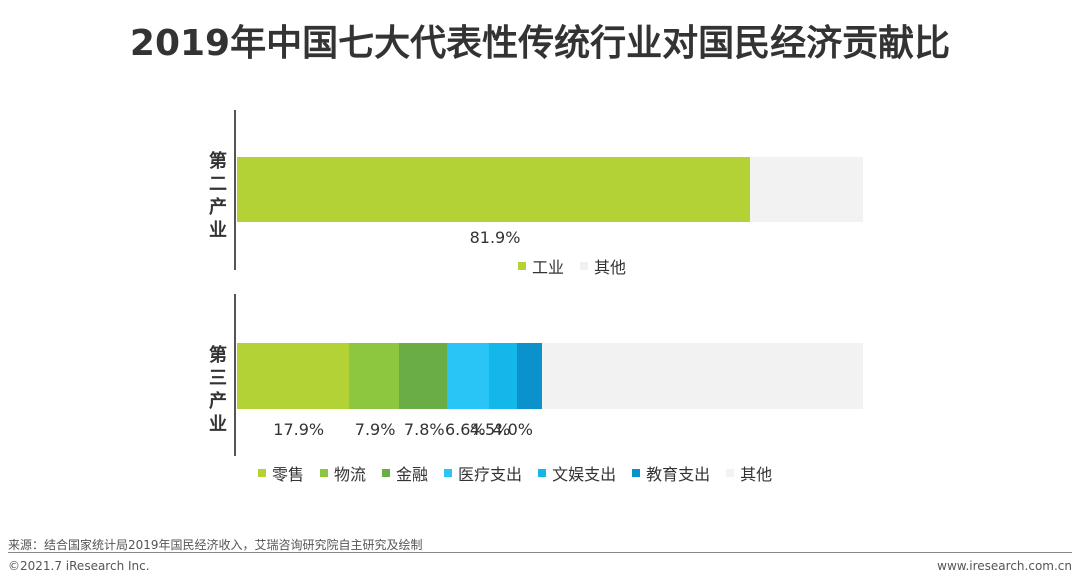 Image resolution: width=1080 pixels, height=586 pixels. Describe the element at coordinates (465, 429) in the screenshot. I see `data-label-tertiary-3: 6.6%` at that location.